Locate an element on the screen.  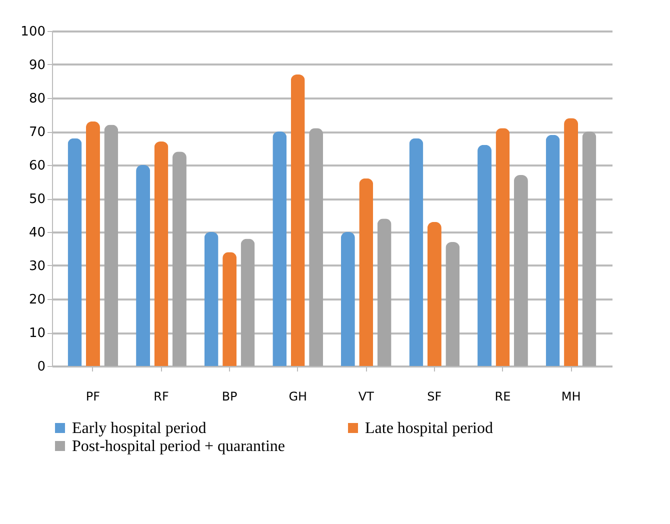
y-tick-label: 0 is located at coordinates (41, 367).